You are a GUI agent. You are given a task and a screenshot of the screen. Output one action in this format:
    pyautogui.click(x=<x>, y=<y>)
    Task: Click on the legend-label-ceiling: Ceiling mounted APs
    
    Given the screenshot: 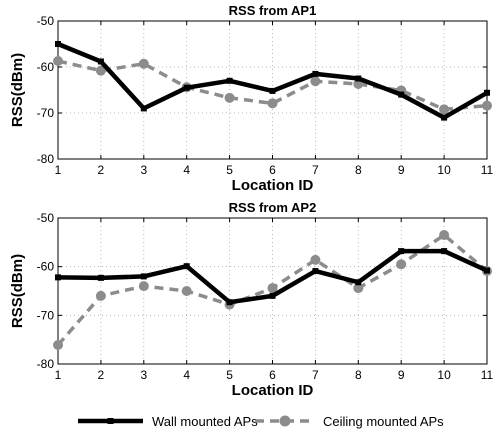 What is the action you would take?
    pyautogui.click(x=383, y=421)
    